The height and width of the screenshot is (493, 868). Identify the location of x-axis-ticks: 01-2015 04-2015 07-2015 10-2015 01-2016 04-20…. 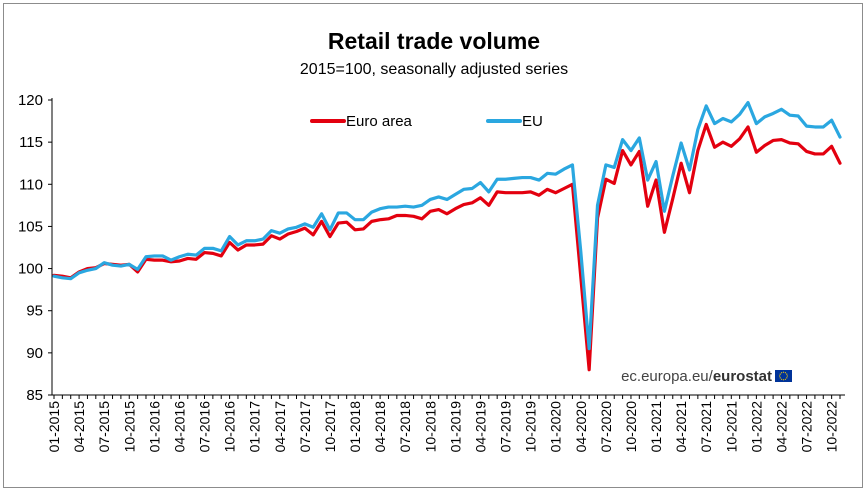
(443, 424).